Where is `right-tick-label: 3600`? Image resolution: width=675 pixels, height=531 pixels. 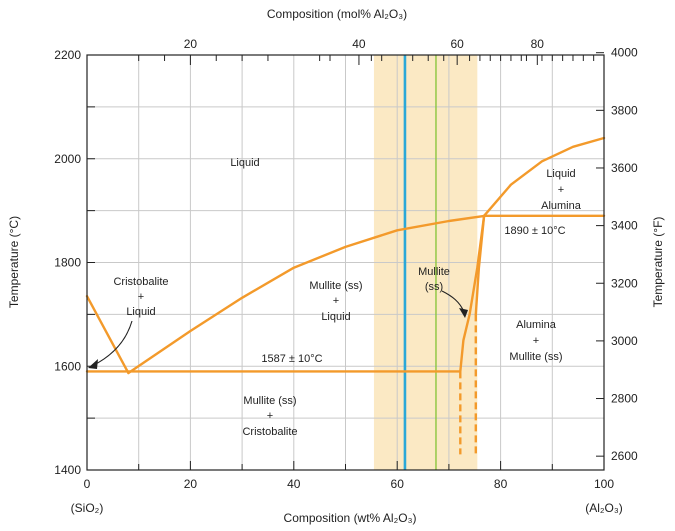
right-tick-label: 3600 is located at coordinates (624, 168).